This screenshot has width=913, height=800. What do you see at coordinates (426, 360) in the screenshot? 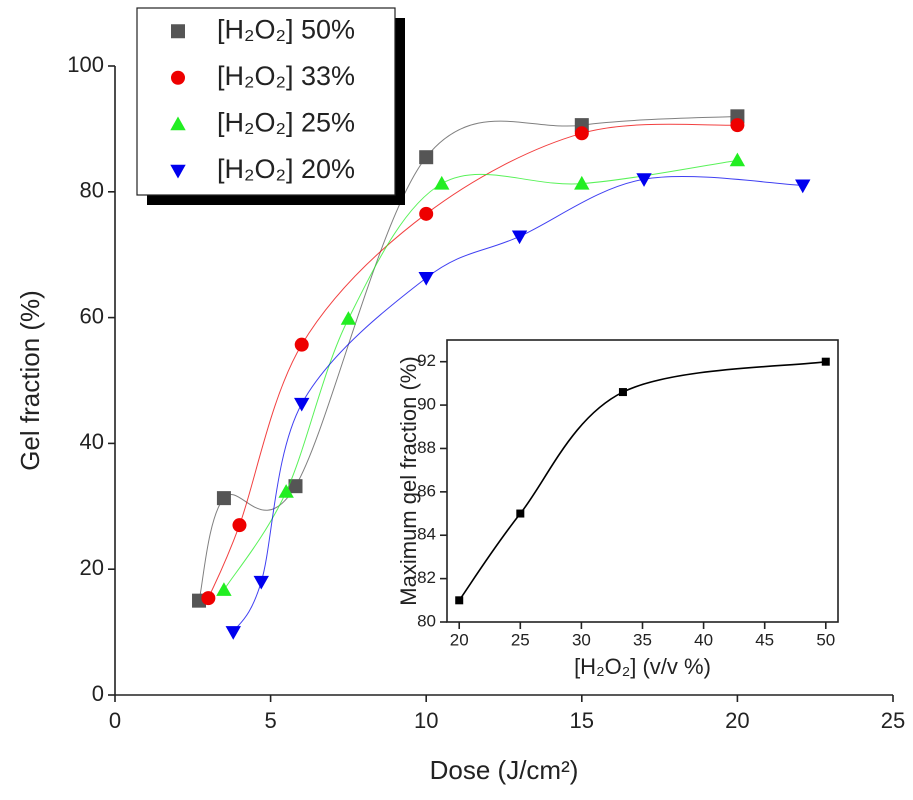
I see `y-tick-label: 92` at bounding box center [426, 360].